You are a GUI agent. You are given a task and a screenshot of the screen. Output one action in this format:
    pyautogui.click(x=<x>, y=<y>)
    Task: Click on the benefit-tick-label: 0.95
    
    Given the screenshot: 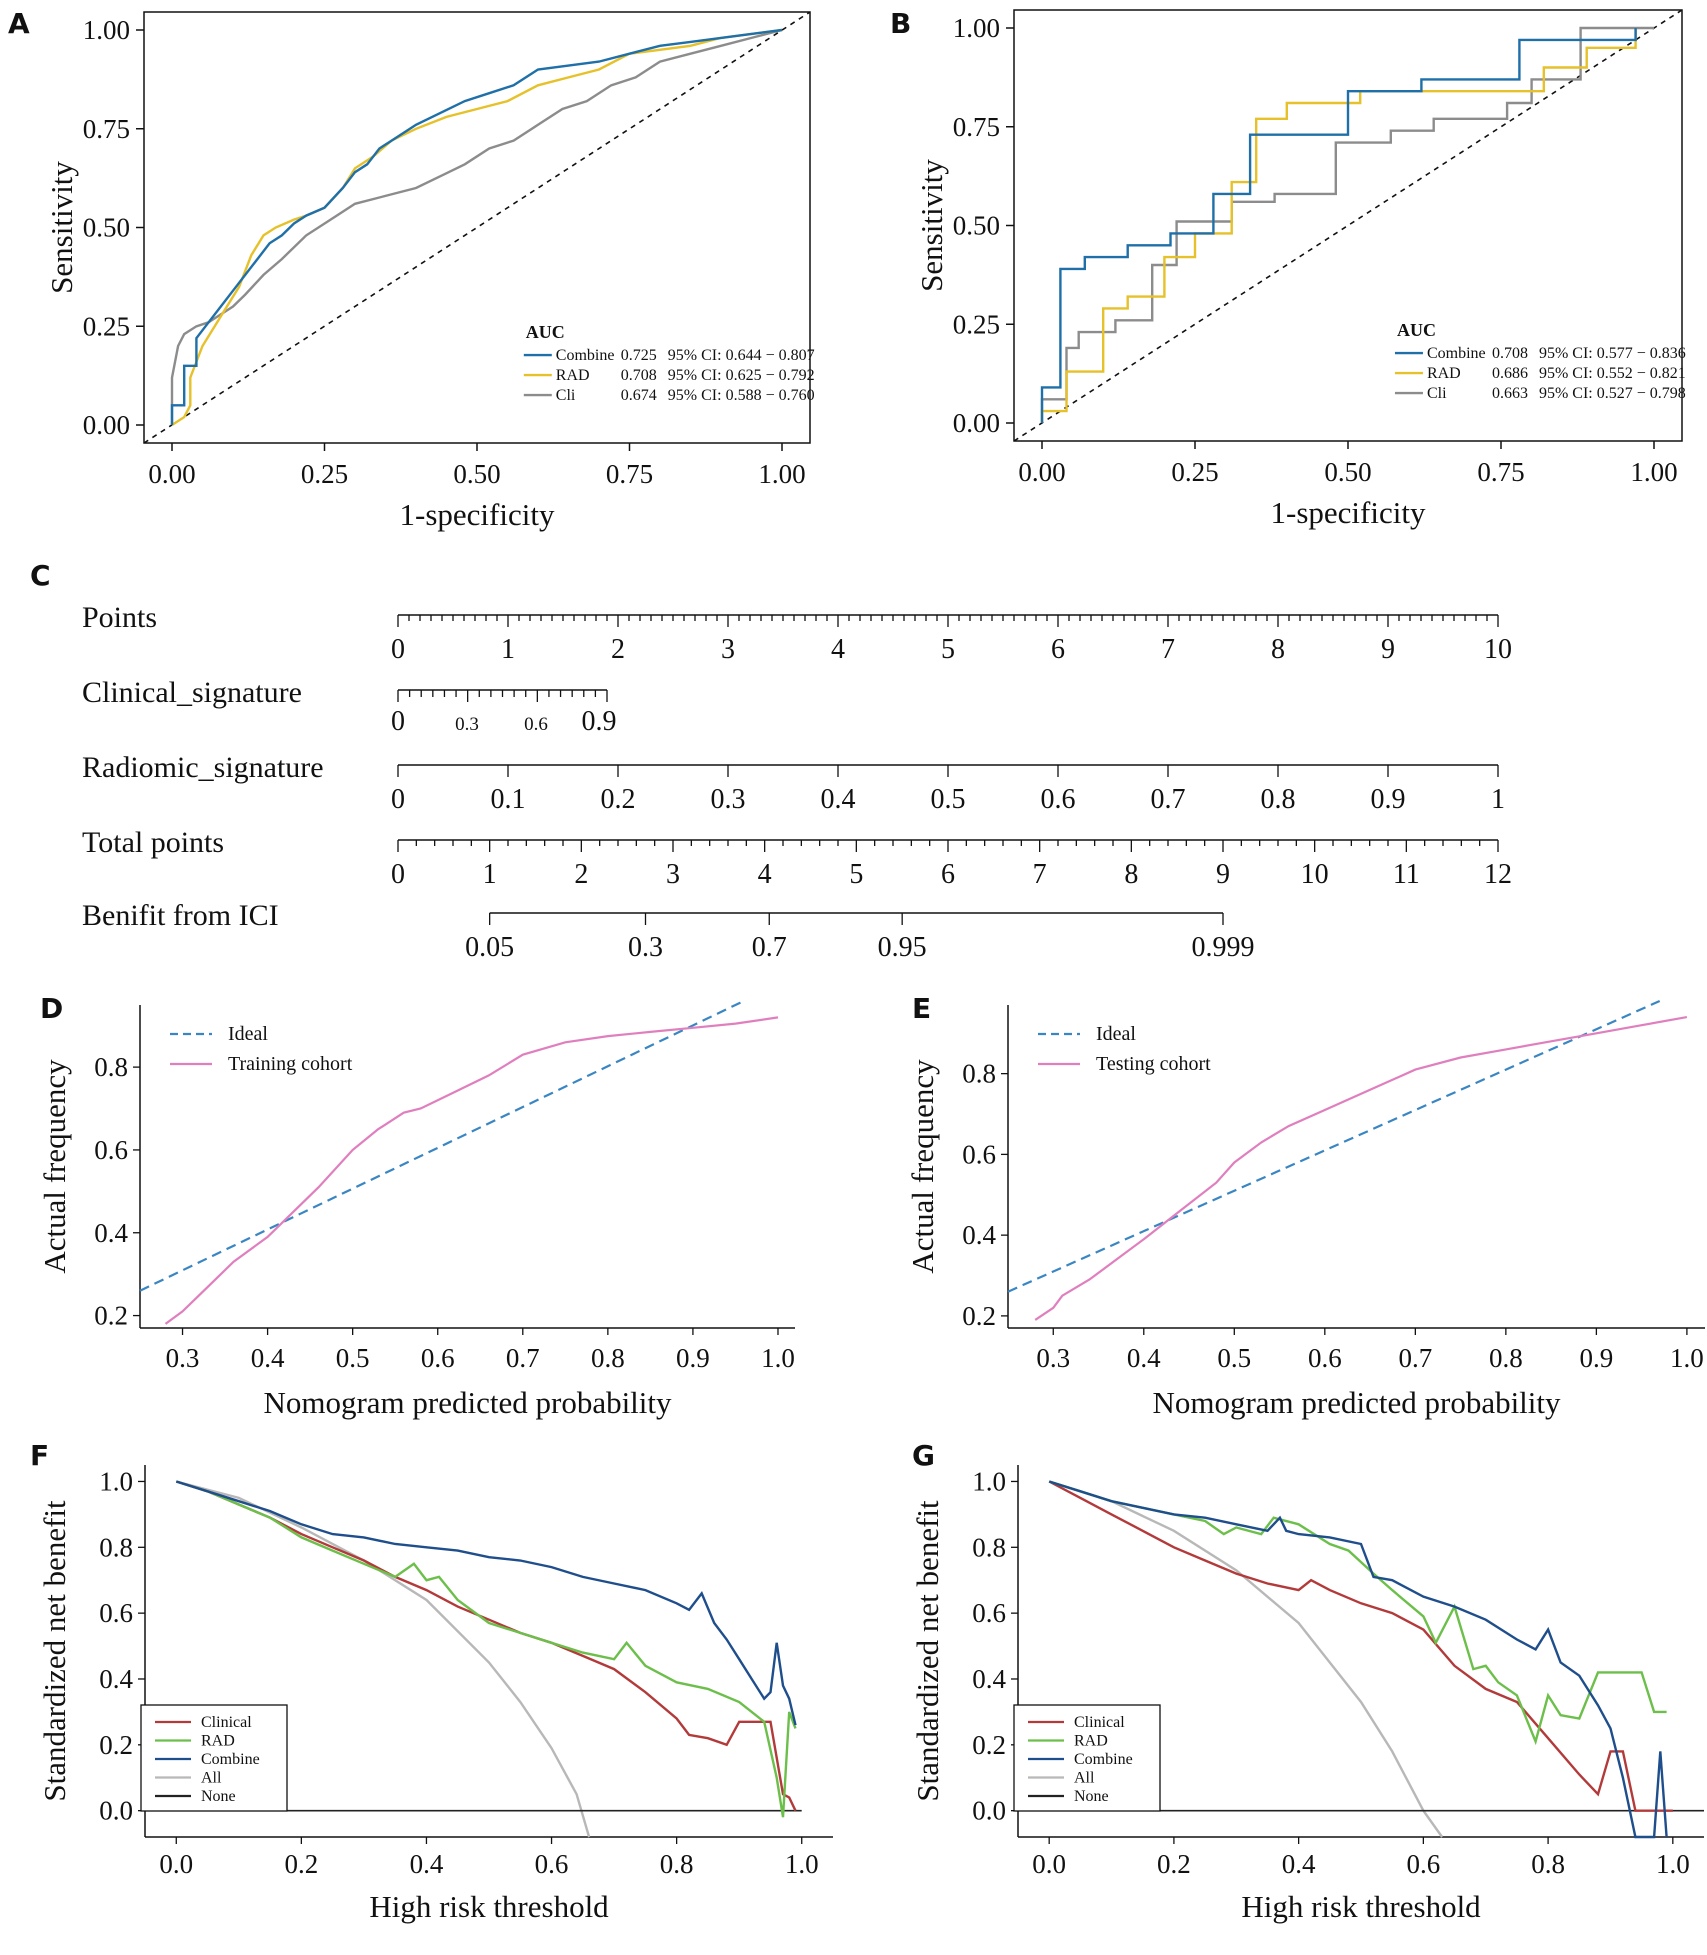 What is the action you would take?
    pyautogui.click(x=902, y=947)
    